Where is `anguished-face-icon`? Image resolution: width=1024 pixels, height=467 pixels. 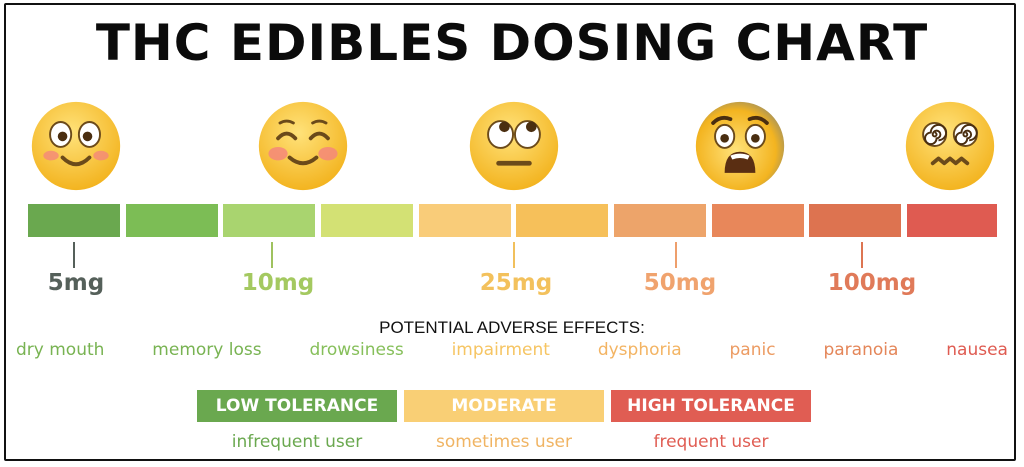 anguished-face-icon is located at coordinates (740, 146).